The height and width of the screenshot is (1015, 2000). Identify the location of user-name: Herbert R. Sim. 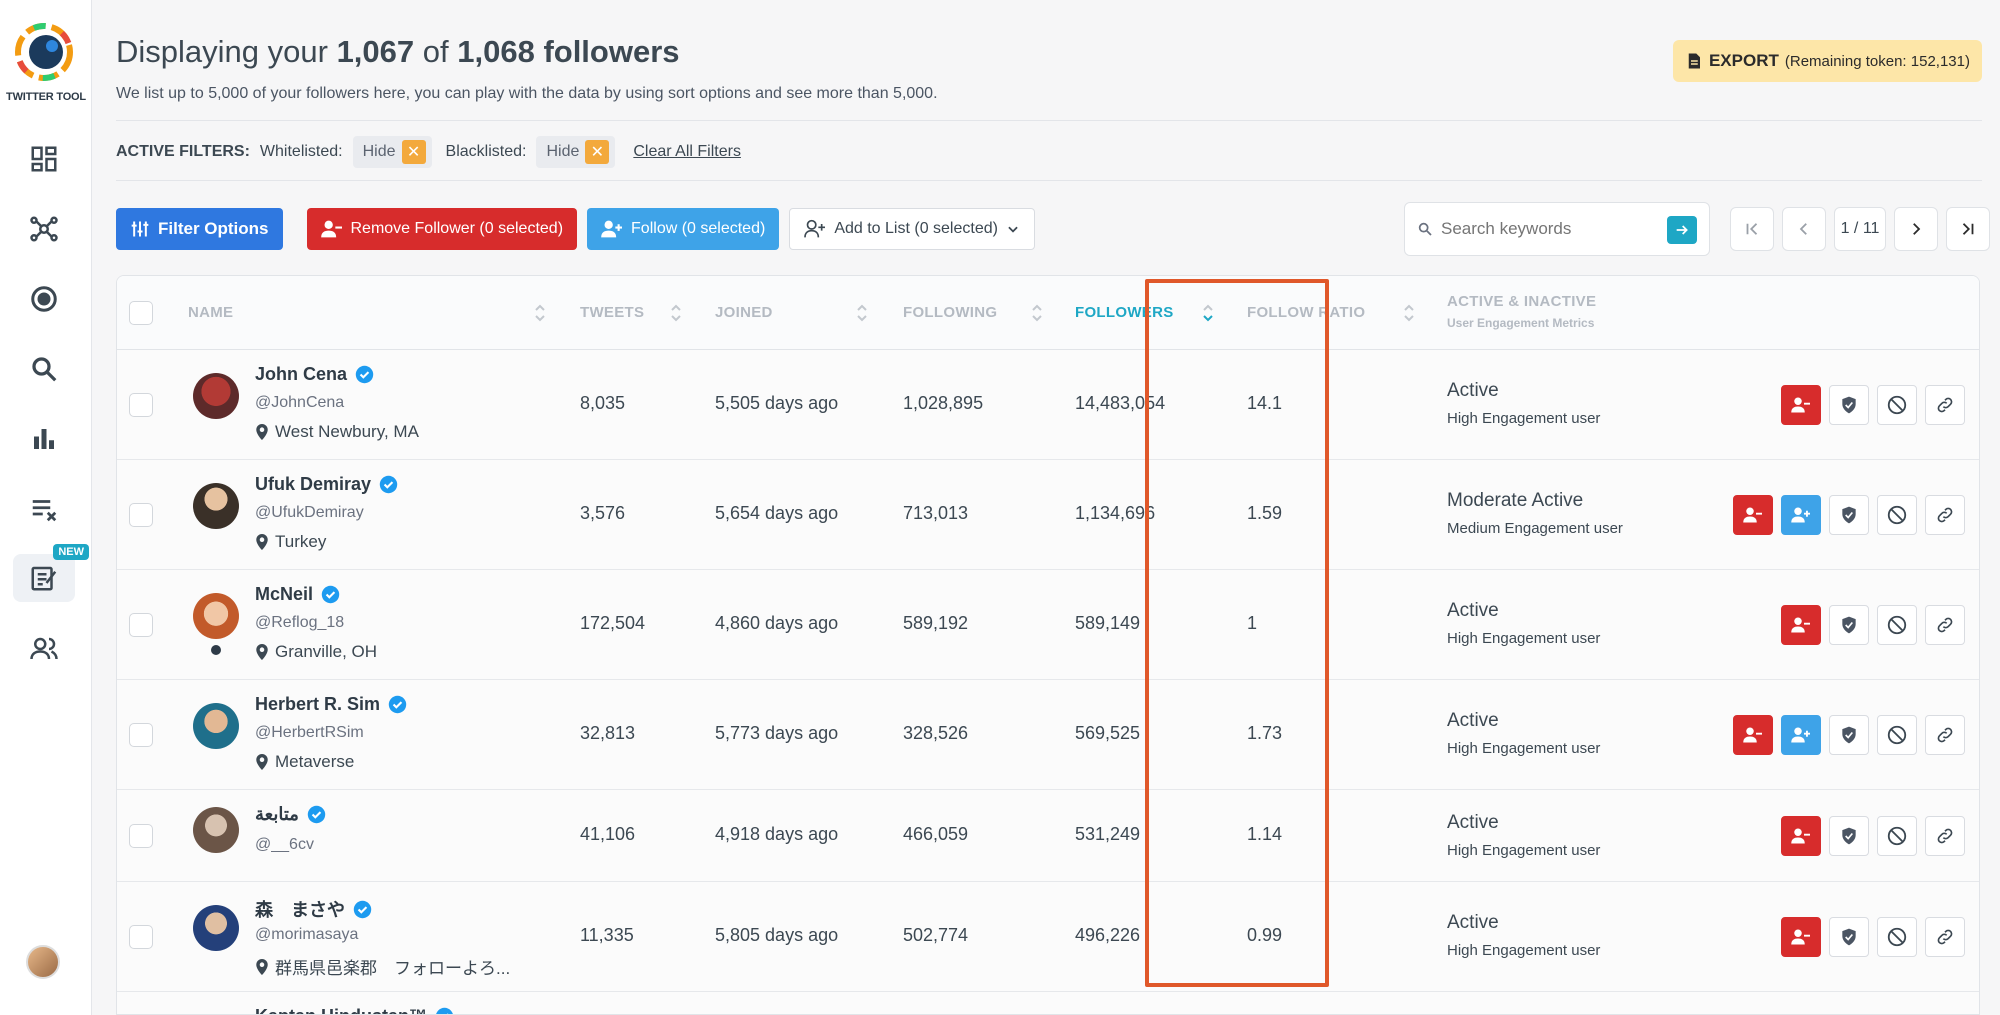
(331, 704).